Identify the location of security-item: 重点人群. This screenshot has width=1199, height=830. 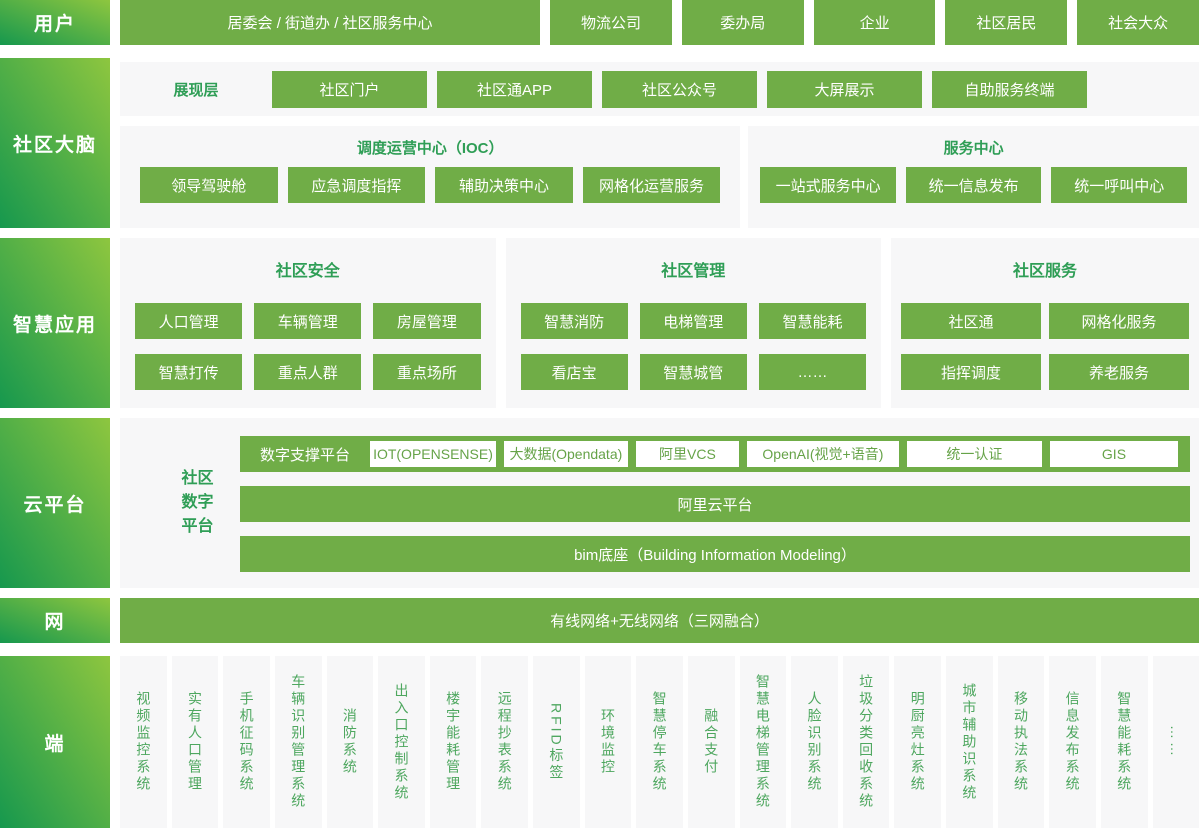
(308, 372).